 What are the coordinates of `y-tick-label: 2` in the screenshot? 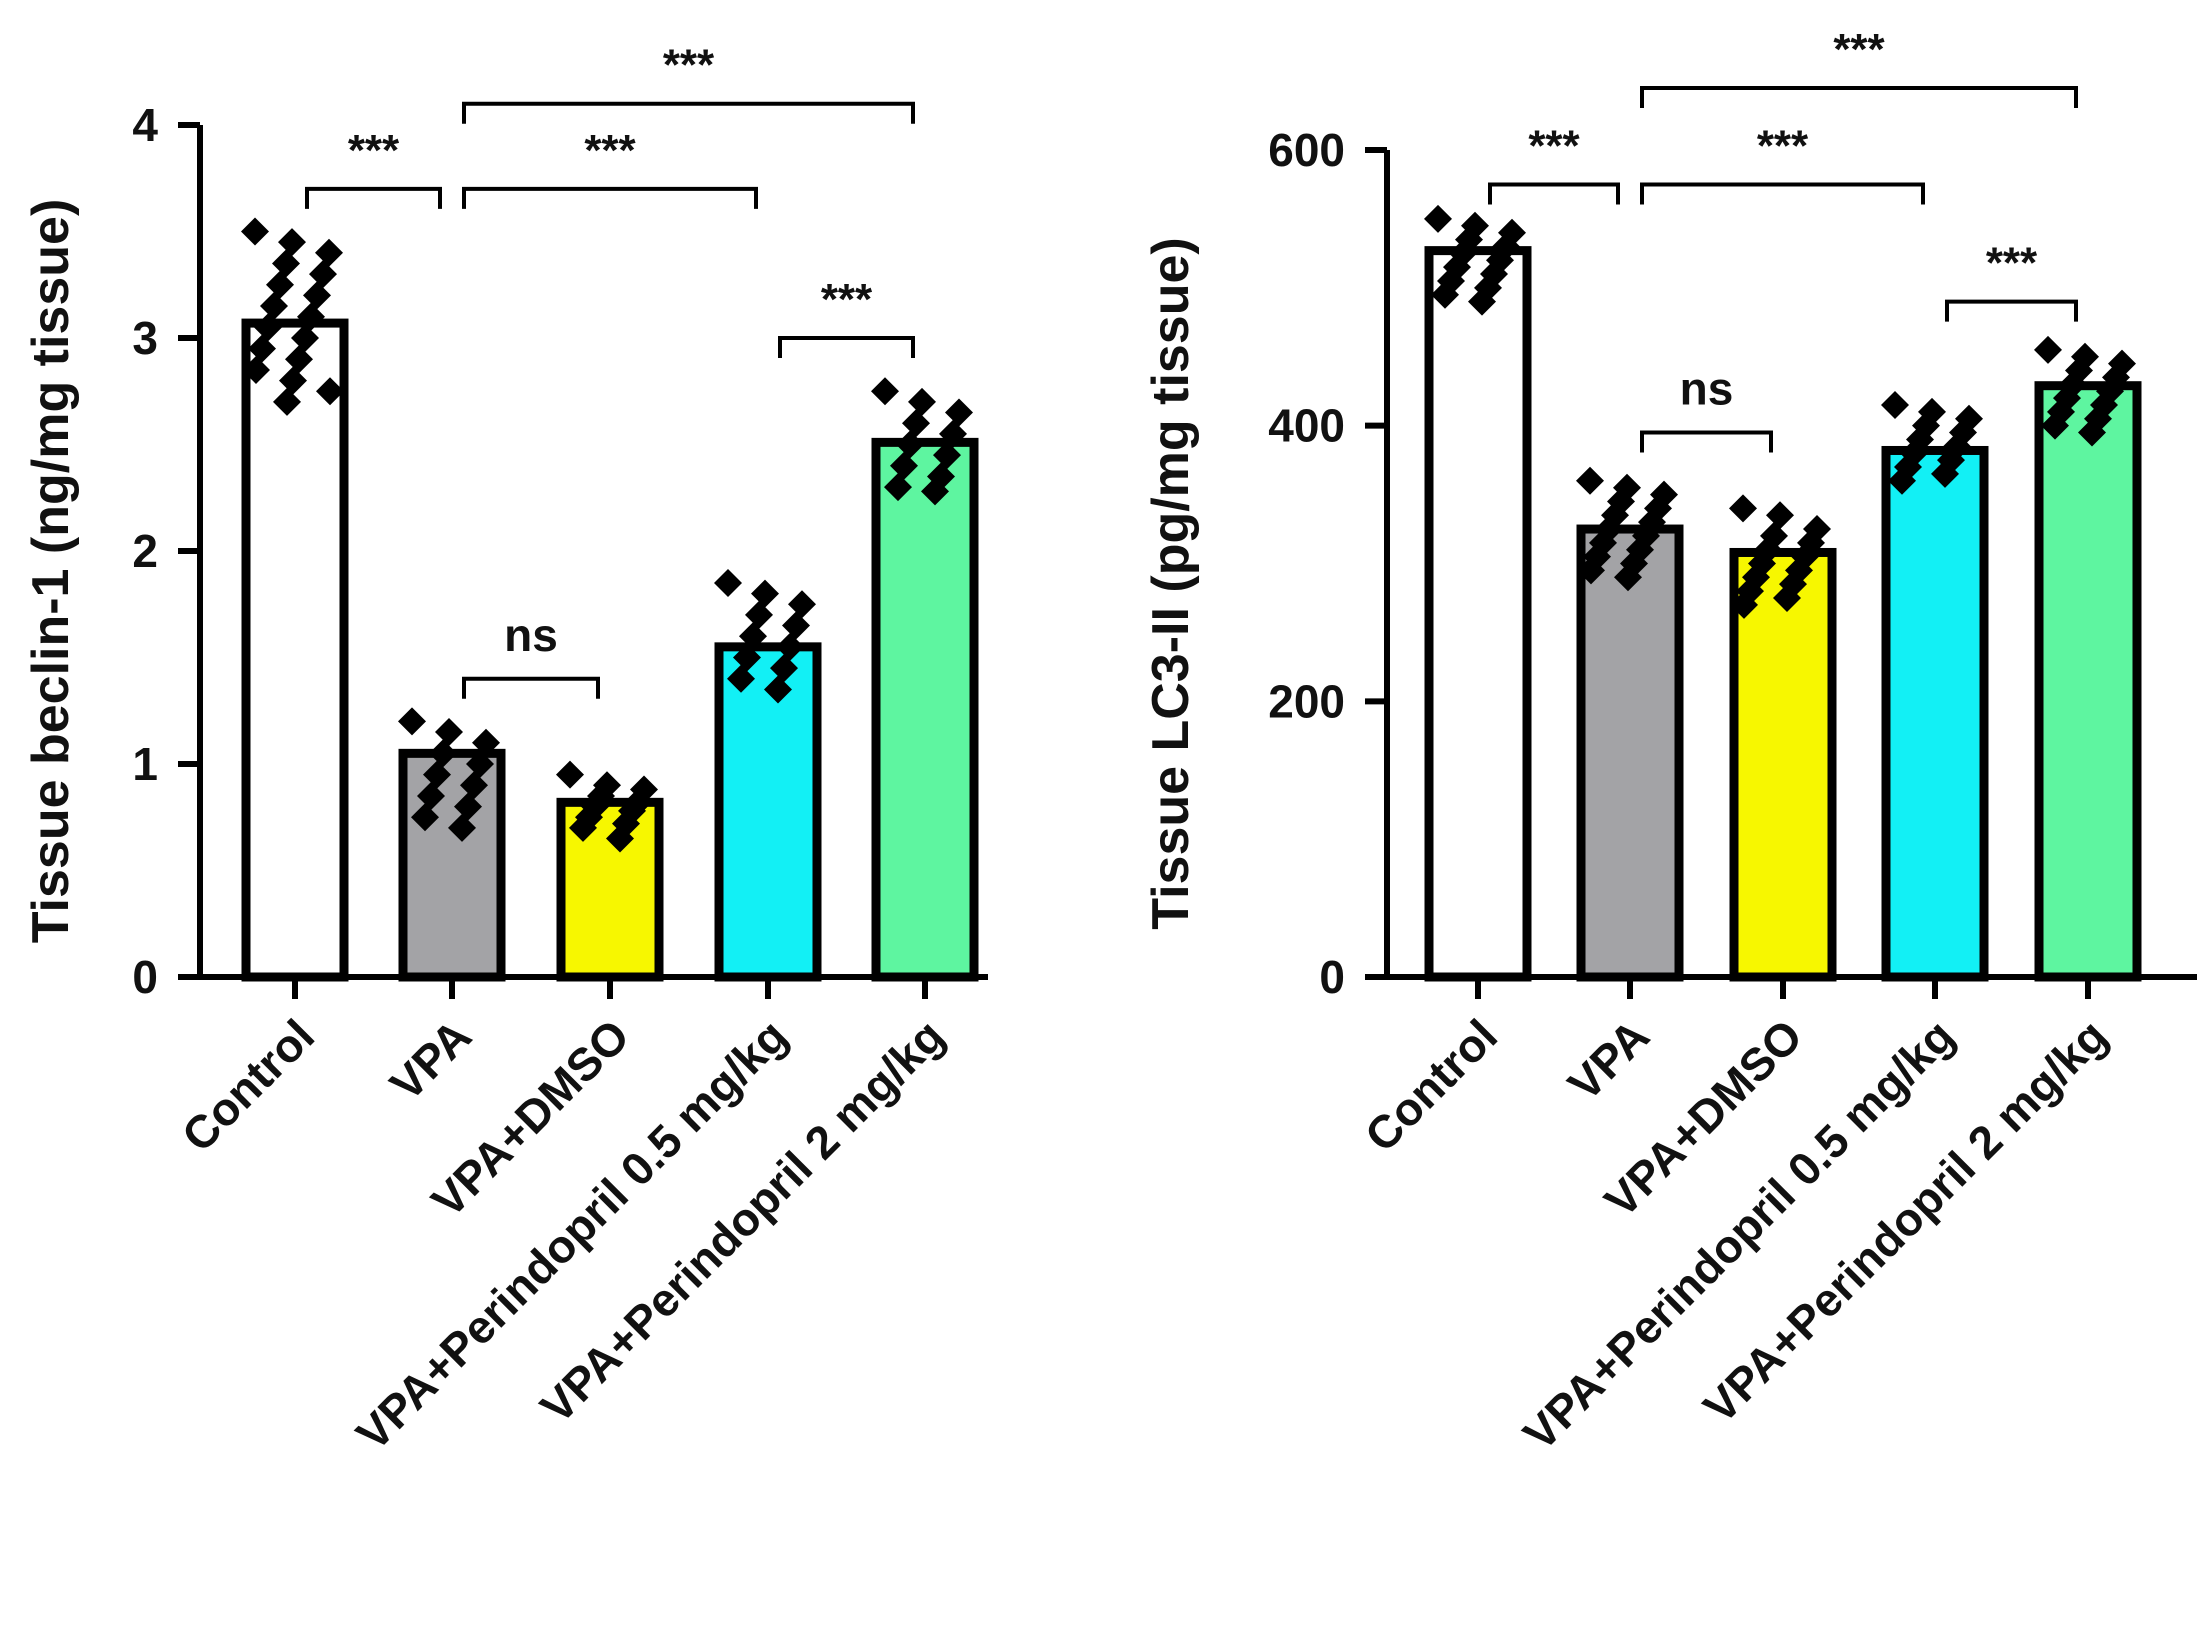 It's located at (145, 551).